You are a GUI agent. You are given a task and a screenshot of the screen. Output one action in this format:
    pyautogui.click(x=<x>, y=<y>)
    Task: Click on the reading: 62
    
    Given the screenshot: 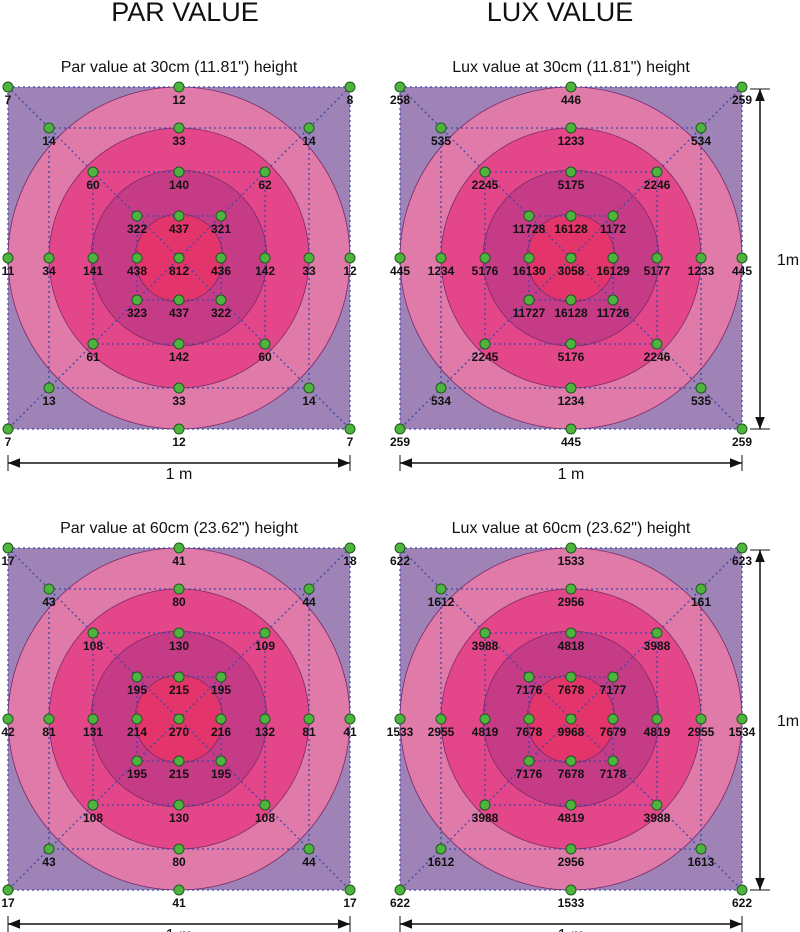 What is the action you would take?
    pyautogui.click(x=265, y=185)
    